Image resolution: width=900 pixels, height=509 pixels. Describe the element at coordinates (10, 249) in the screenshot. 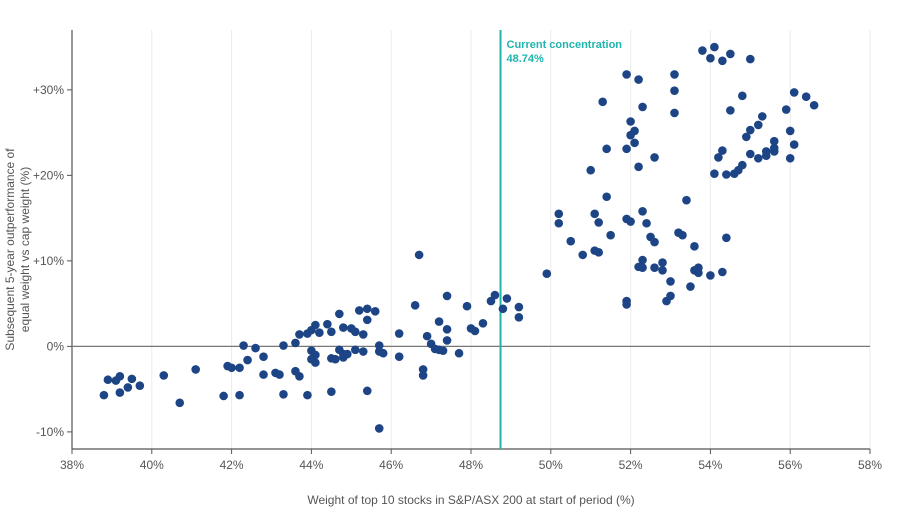

I see `y-axis-title-line: Subsequent 5-year outperformance of` at that location.